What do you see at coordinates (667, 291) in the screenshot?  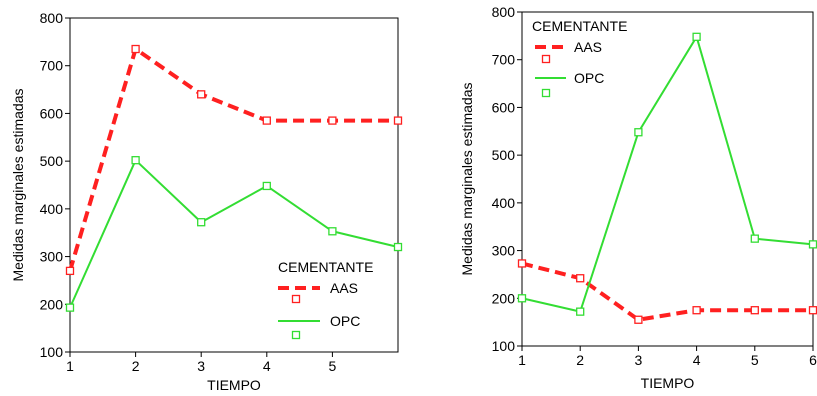 I see `series-line-aas` at bounding box center [667, 291].